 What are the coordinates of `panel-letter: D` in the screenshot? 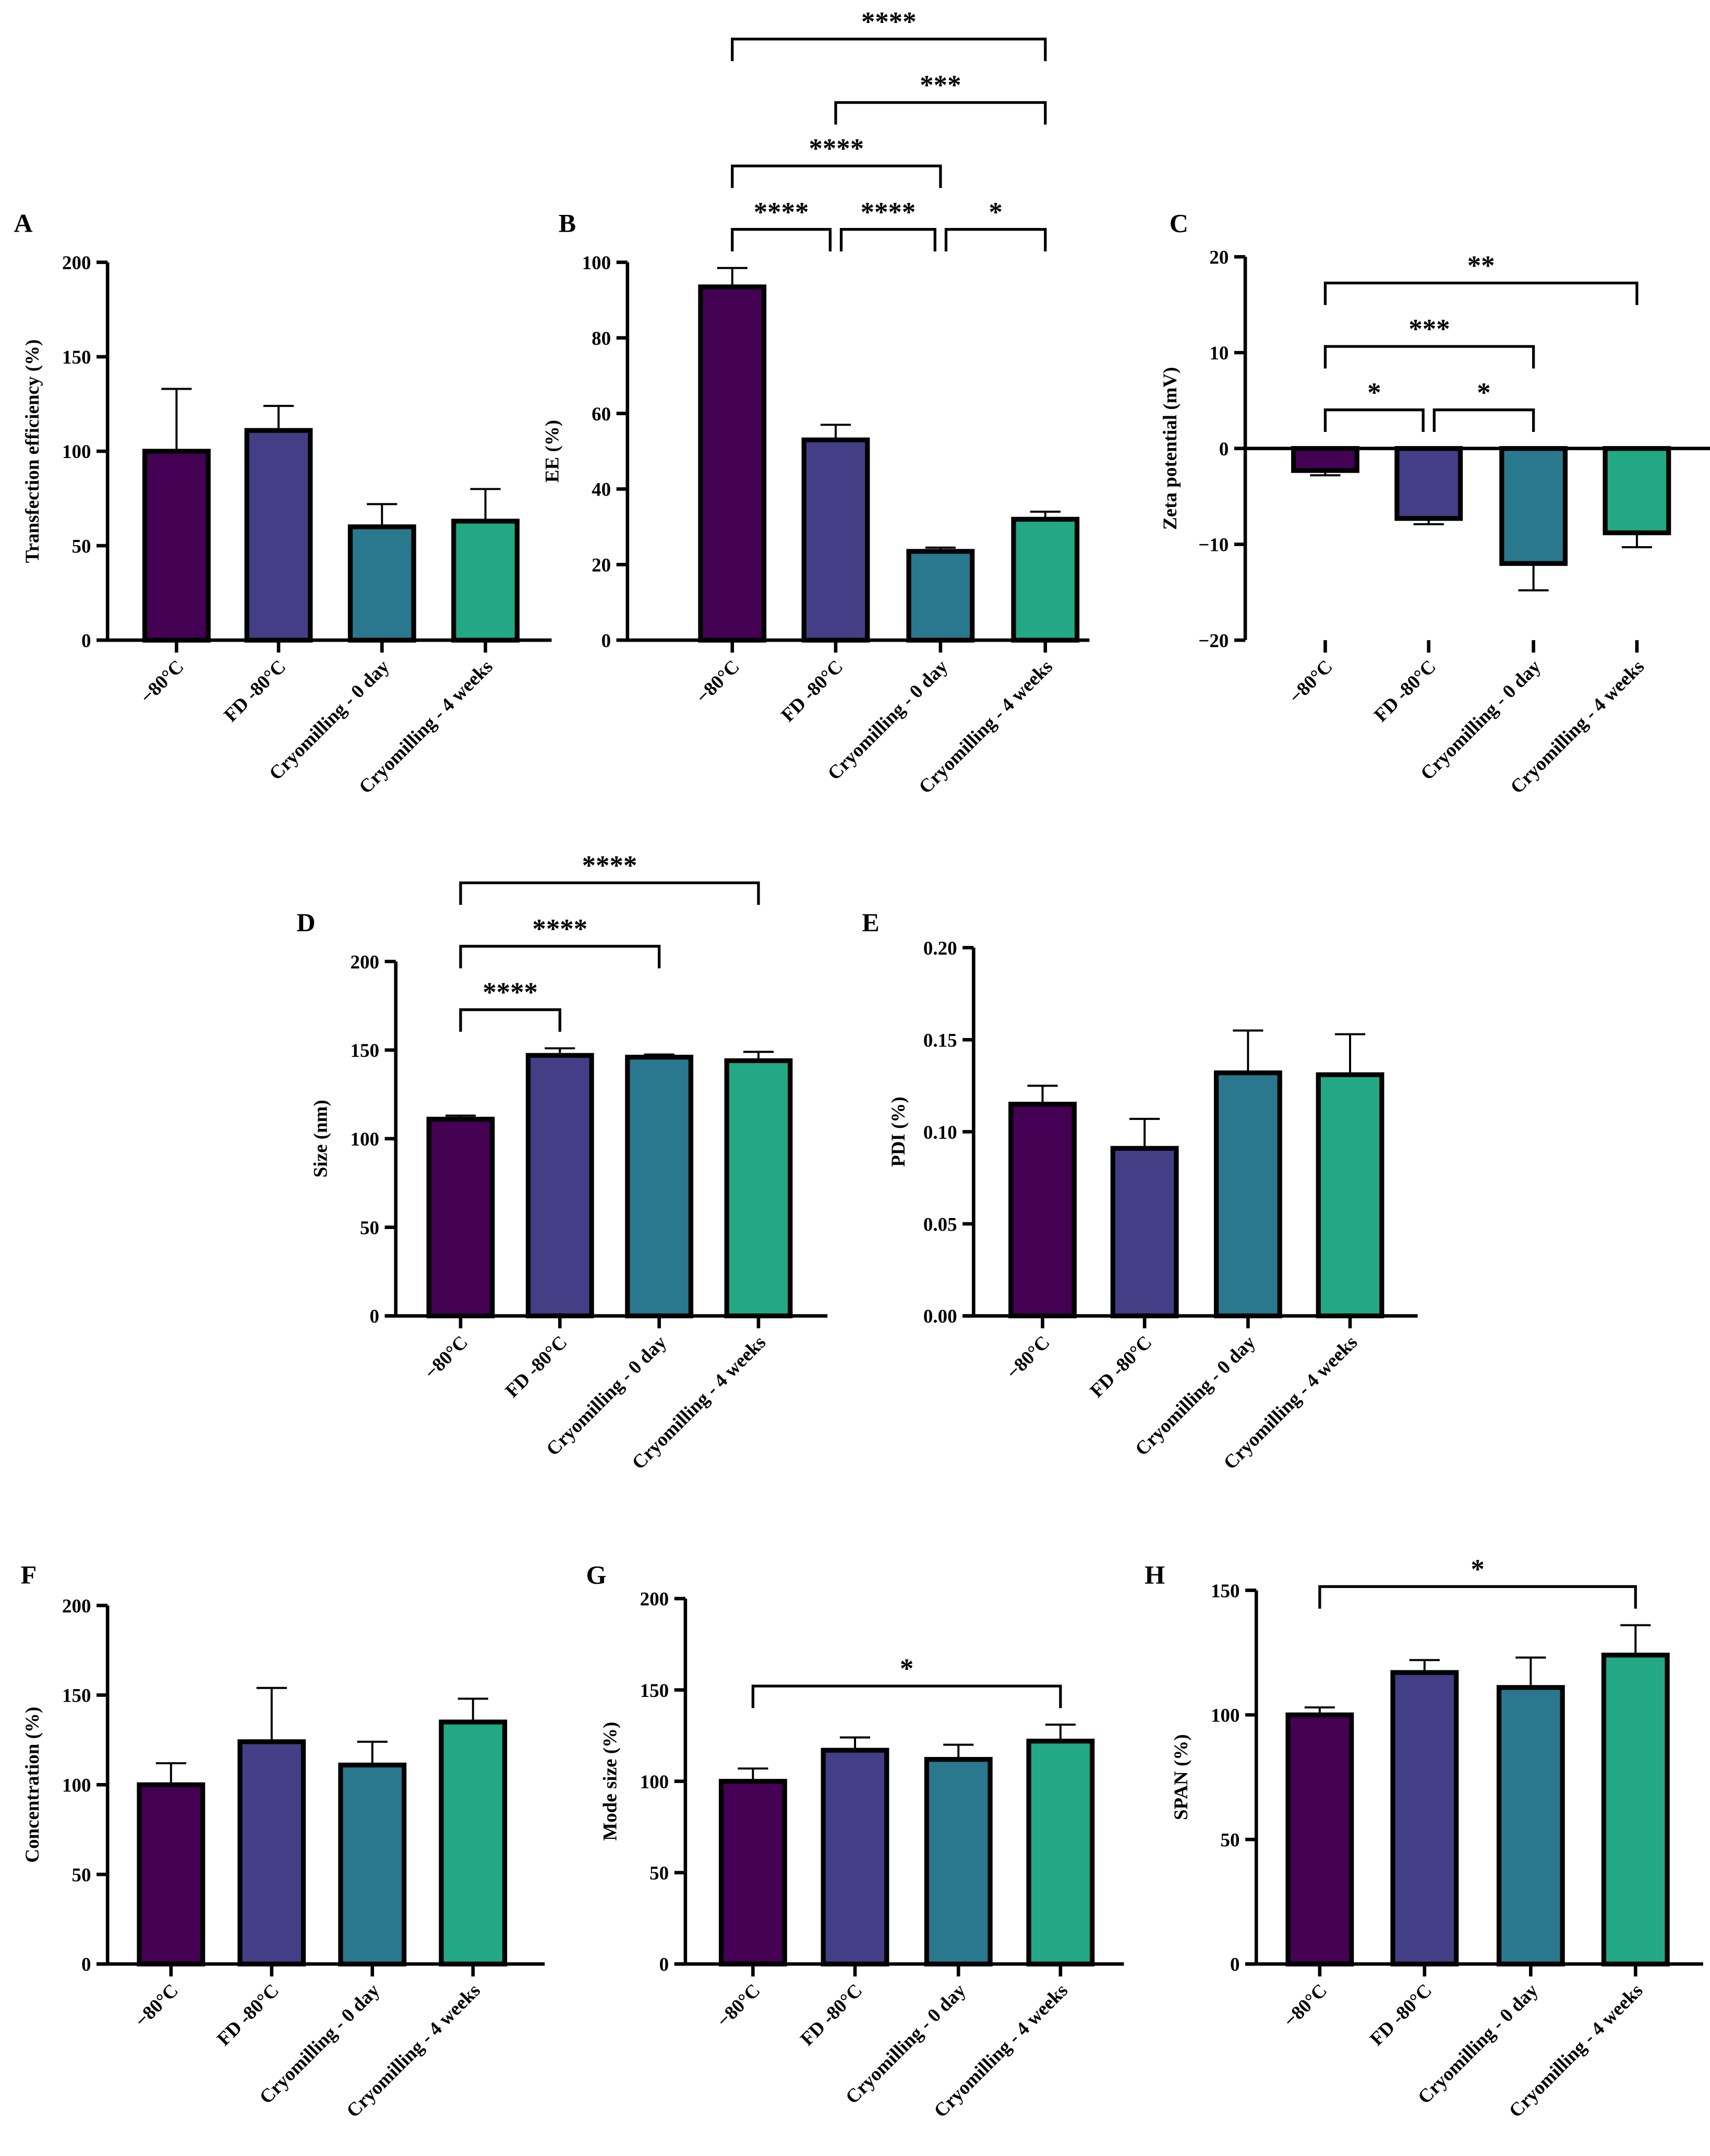 It's located at (306, 922).